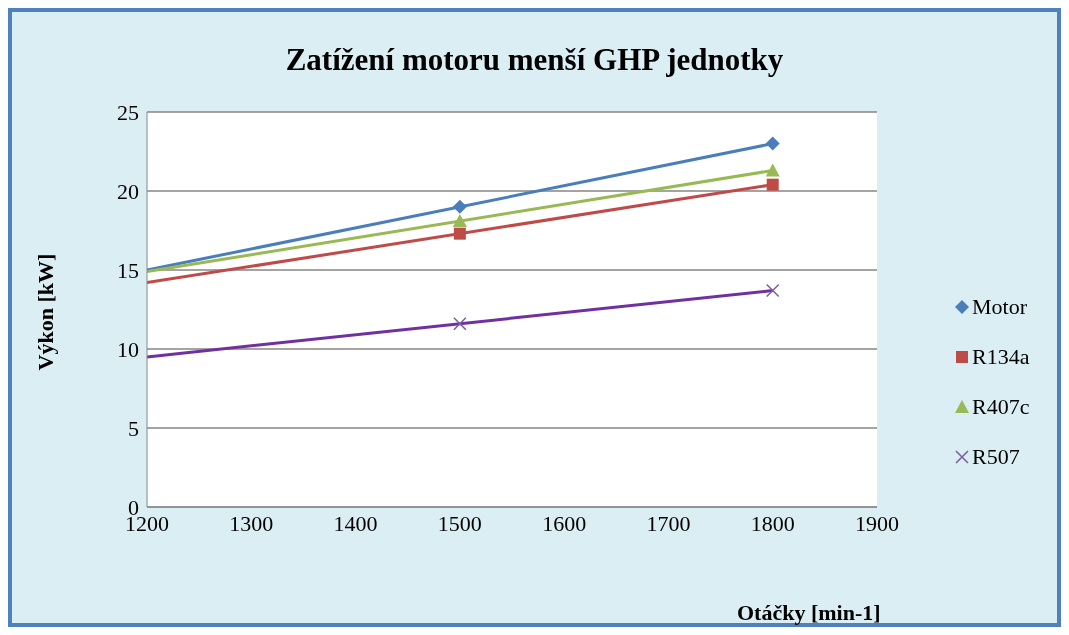 The width and height of the screenshot is (1069, 635). I want to click on legend-label: R407c, so click(1001, 407).